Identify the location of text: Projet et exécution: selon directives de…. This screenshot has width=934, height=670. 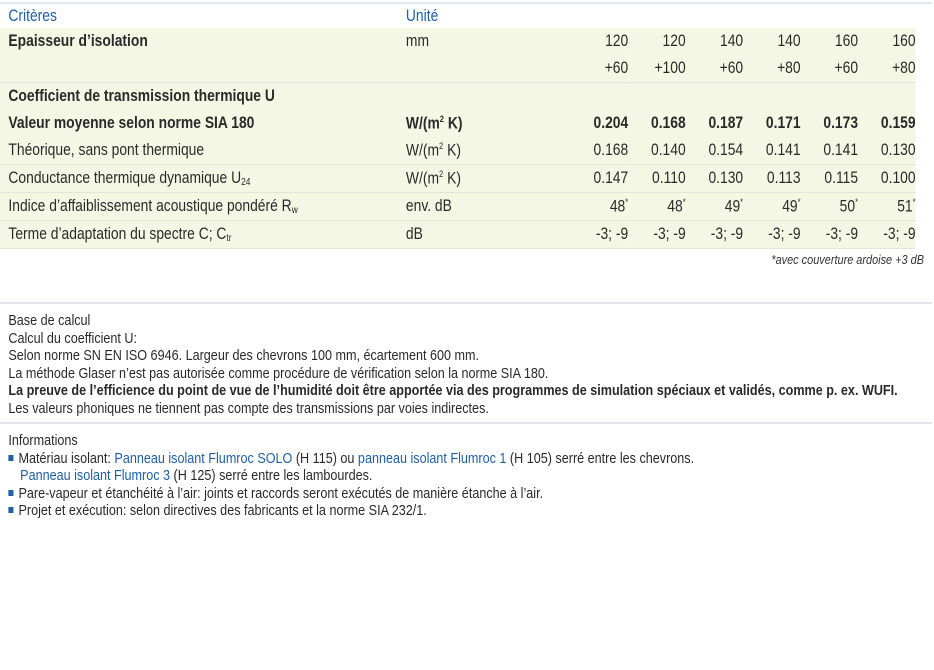
(222, 510).